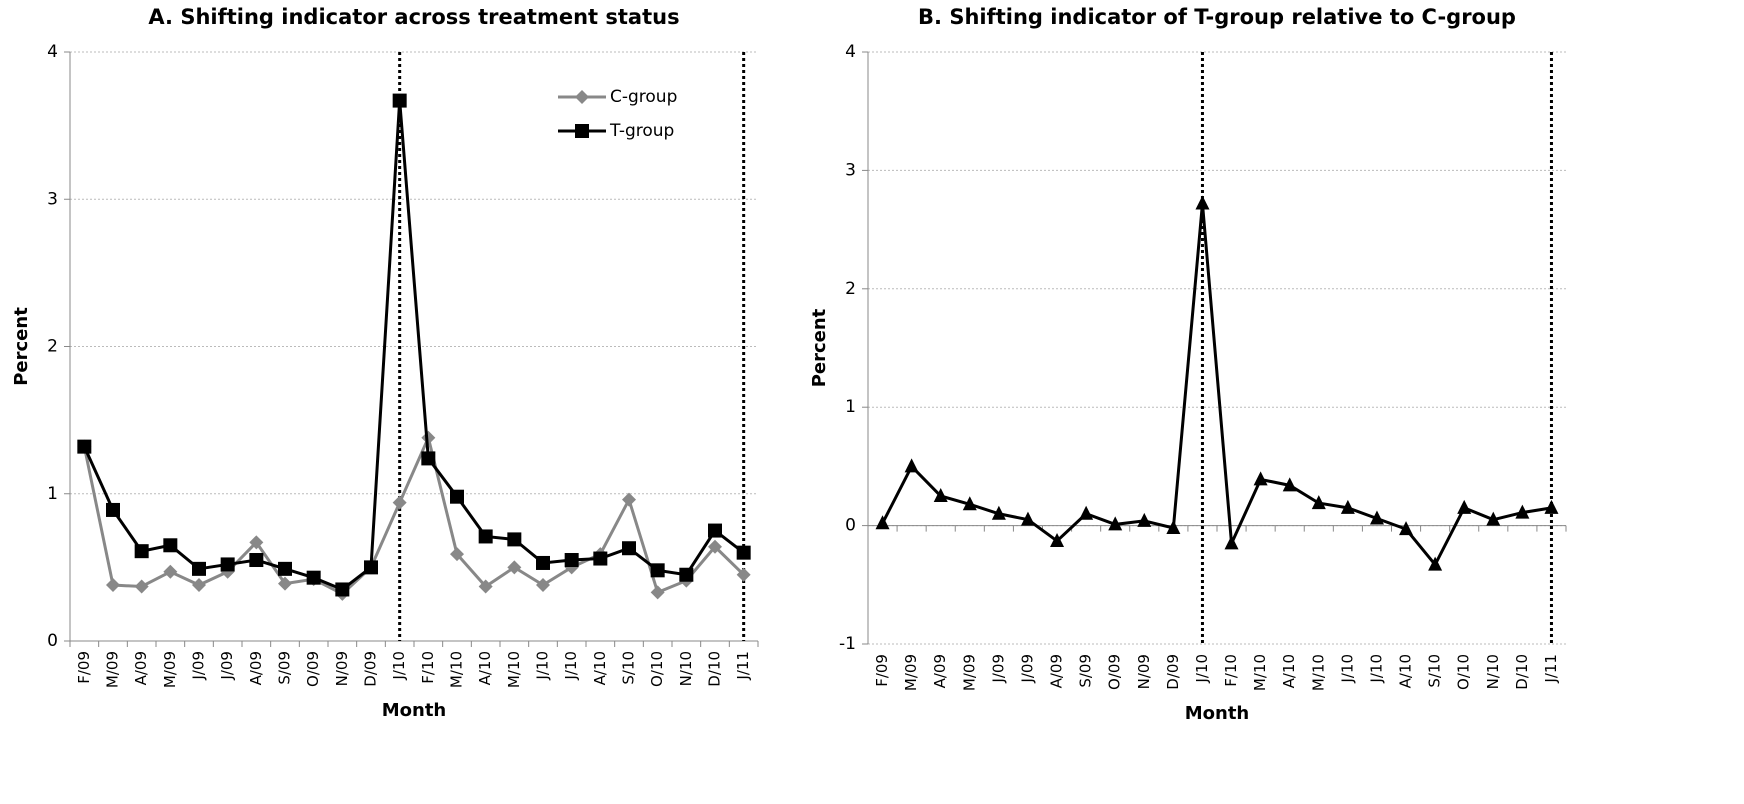 This screenshot has width=1744, height=804. Describe the element at coordinates (1173, 672) in the screenshot. I see `x-tick-label: D/09` at that location.